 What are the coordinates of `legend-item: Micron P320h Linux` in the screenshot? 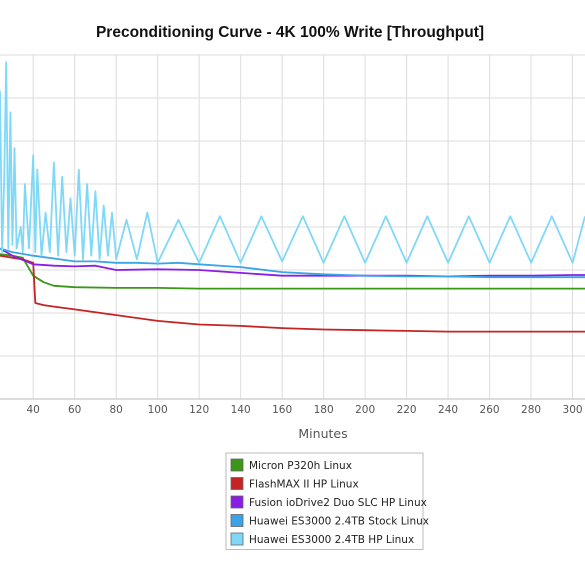 It's located at (291, 465).